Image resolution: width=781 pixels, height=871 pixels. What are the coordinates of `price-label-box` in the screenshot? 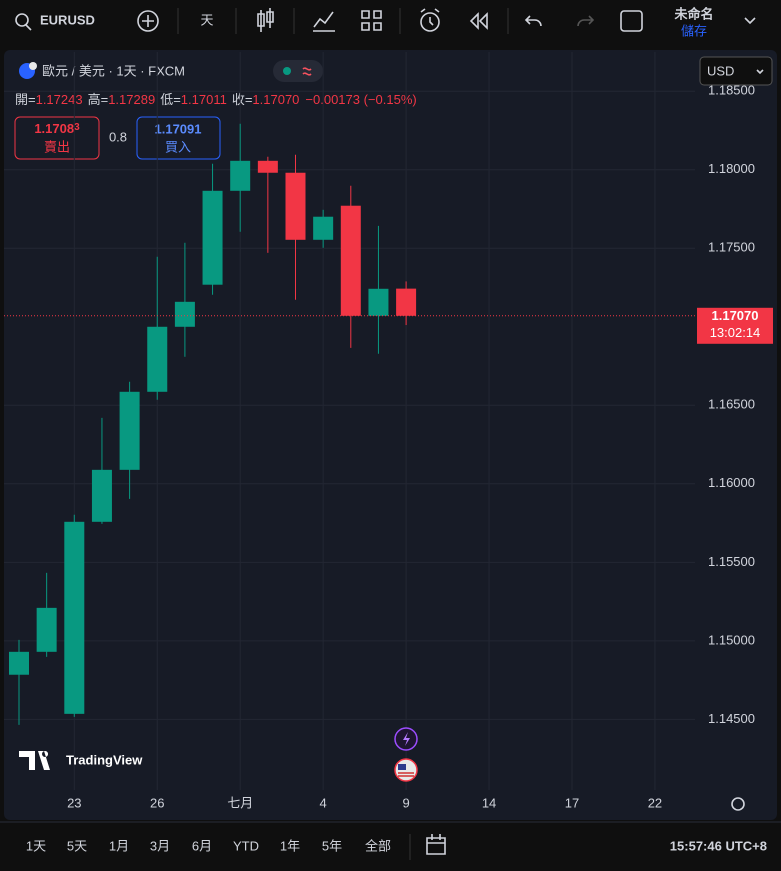 It's located at (735, 325).